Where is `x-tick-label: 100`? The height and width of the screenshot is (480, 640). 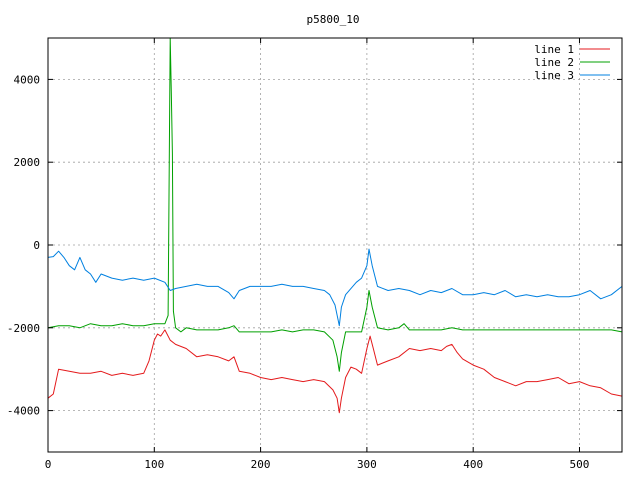
x-tick-label: 100 is located at coordinates (154, 464).